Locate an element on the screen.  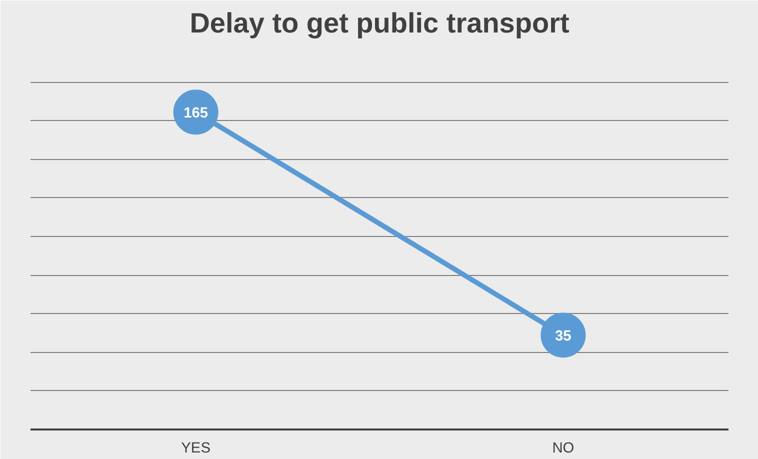
x-tick-label: NO is located at coordinates (563, 448).